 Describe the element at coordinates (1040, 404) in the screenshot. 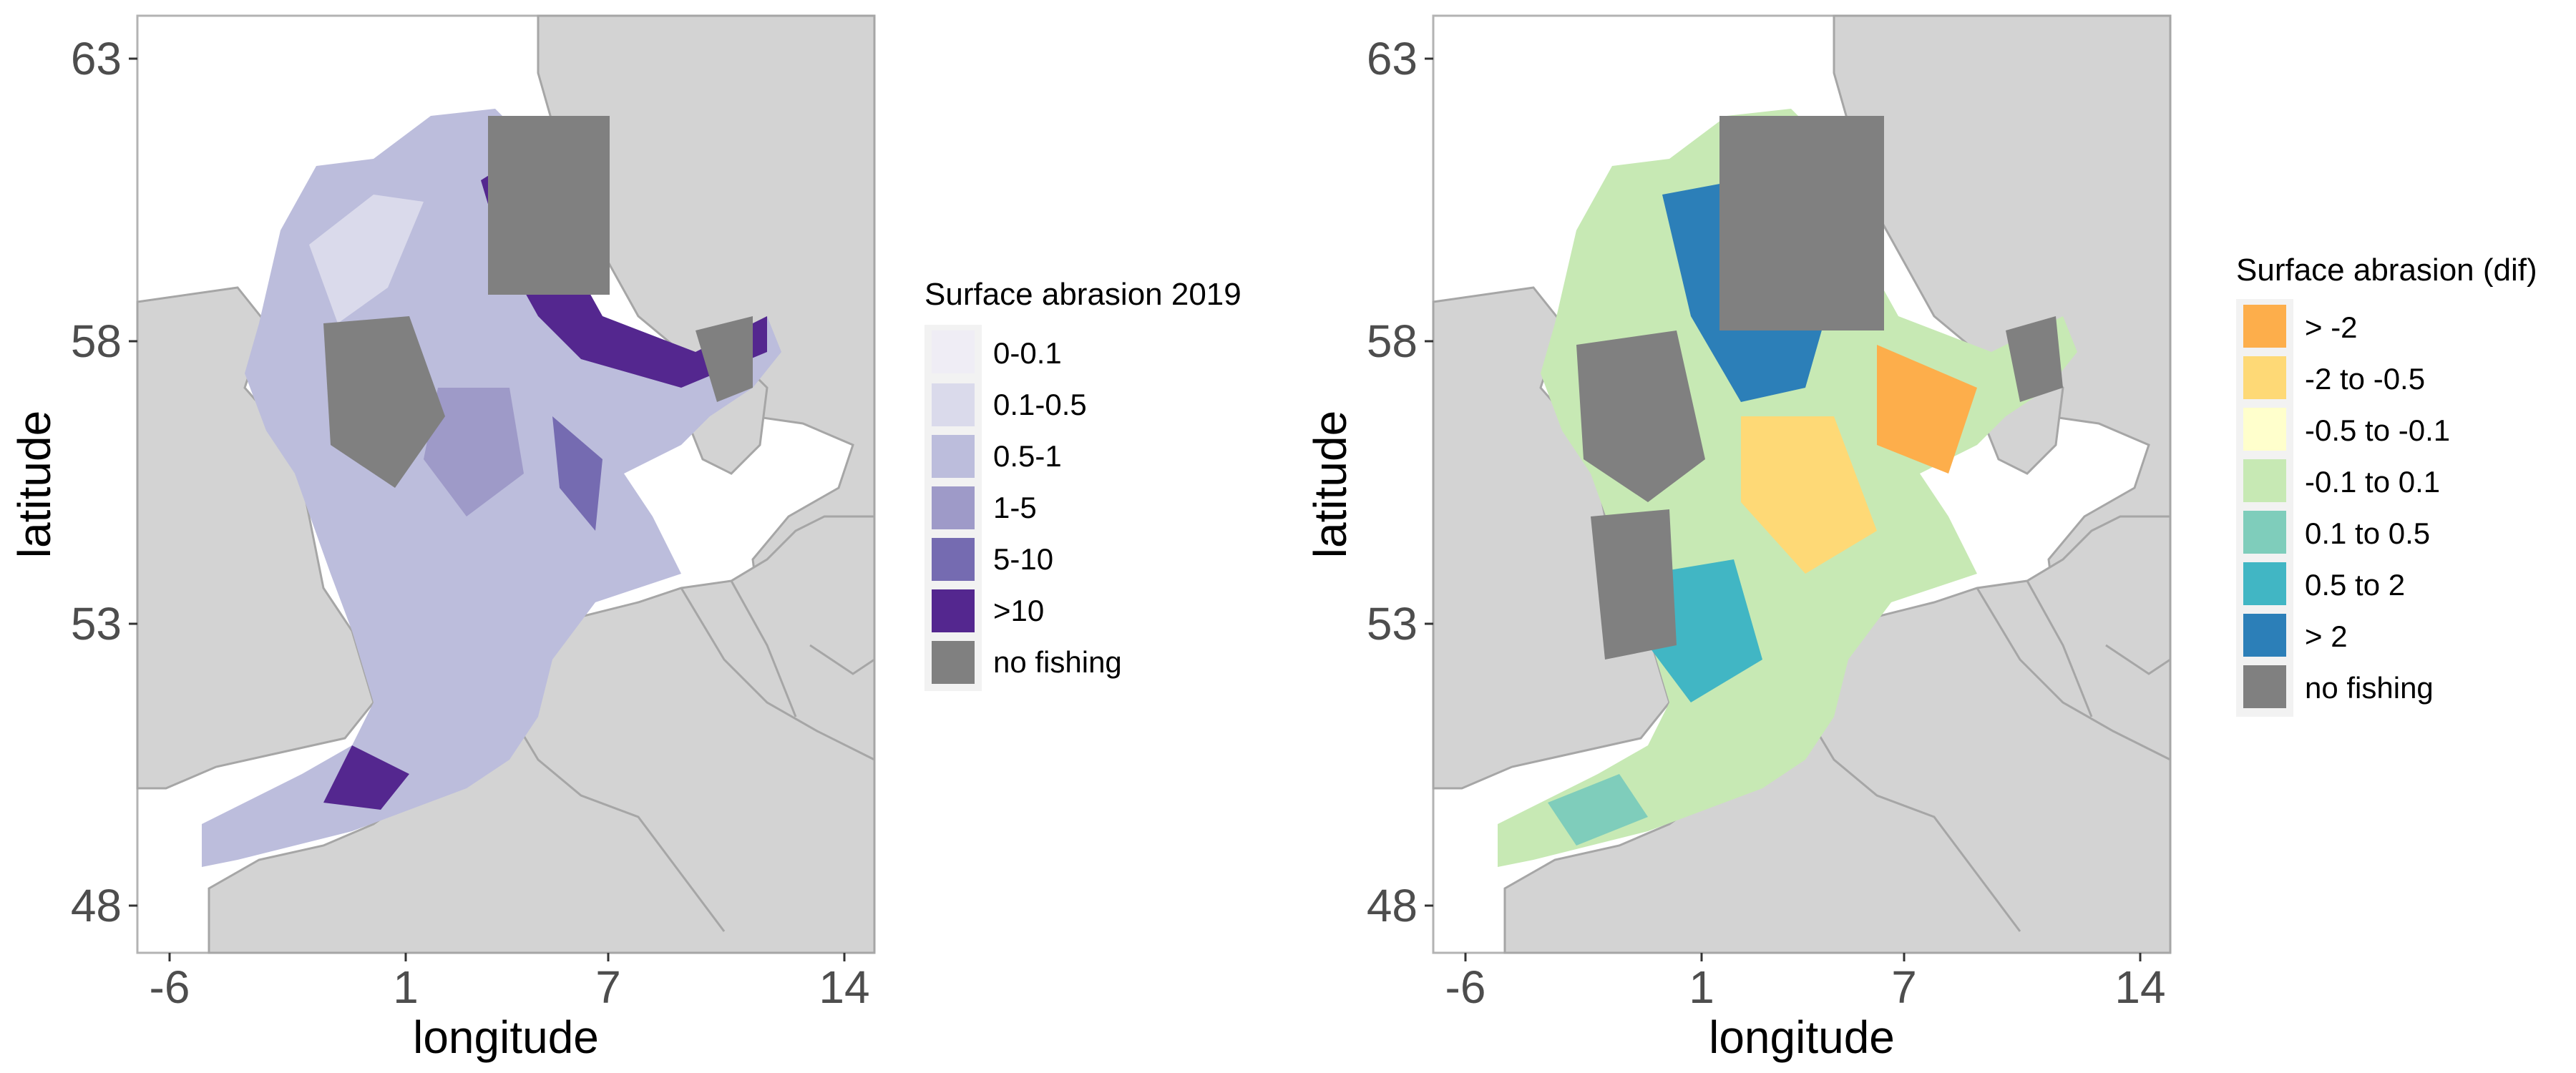

I see `legend-label: 0.1-0.5` at that location.